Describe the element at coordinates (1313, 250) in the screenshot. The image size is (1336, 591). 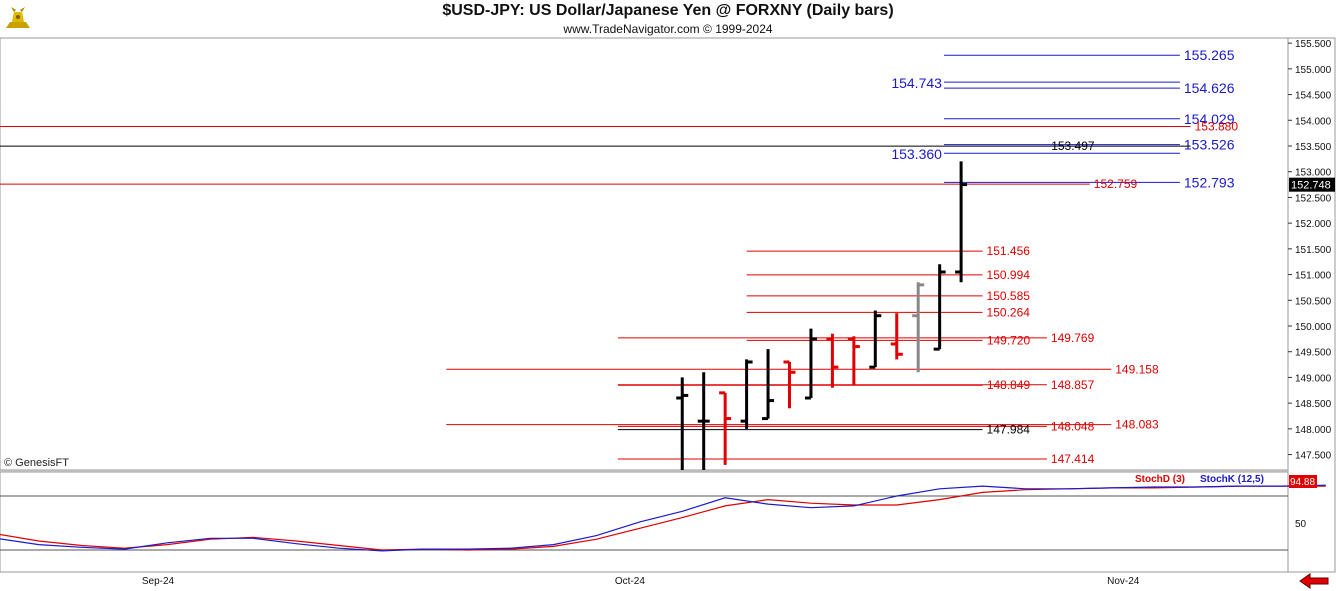
I see `y-axis-tick-label: 151.500` at that location.